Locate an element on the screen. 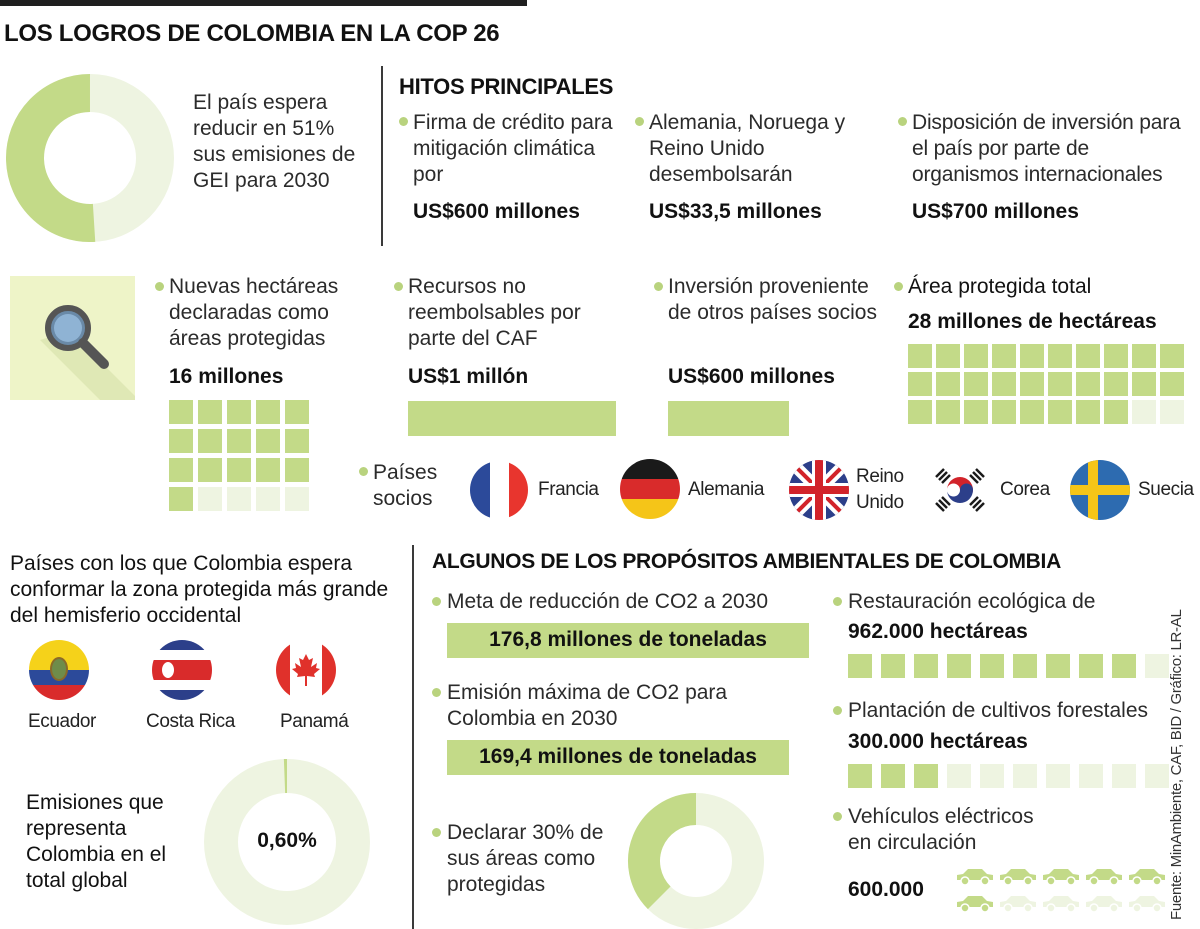 This screenshot has width=1200, height=929. top-rule is located at coordinates (263, 3).